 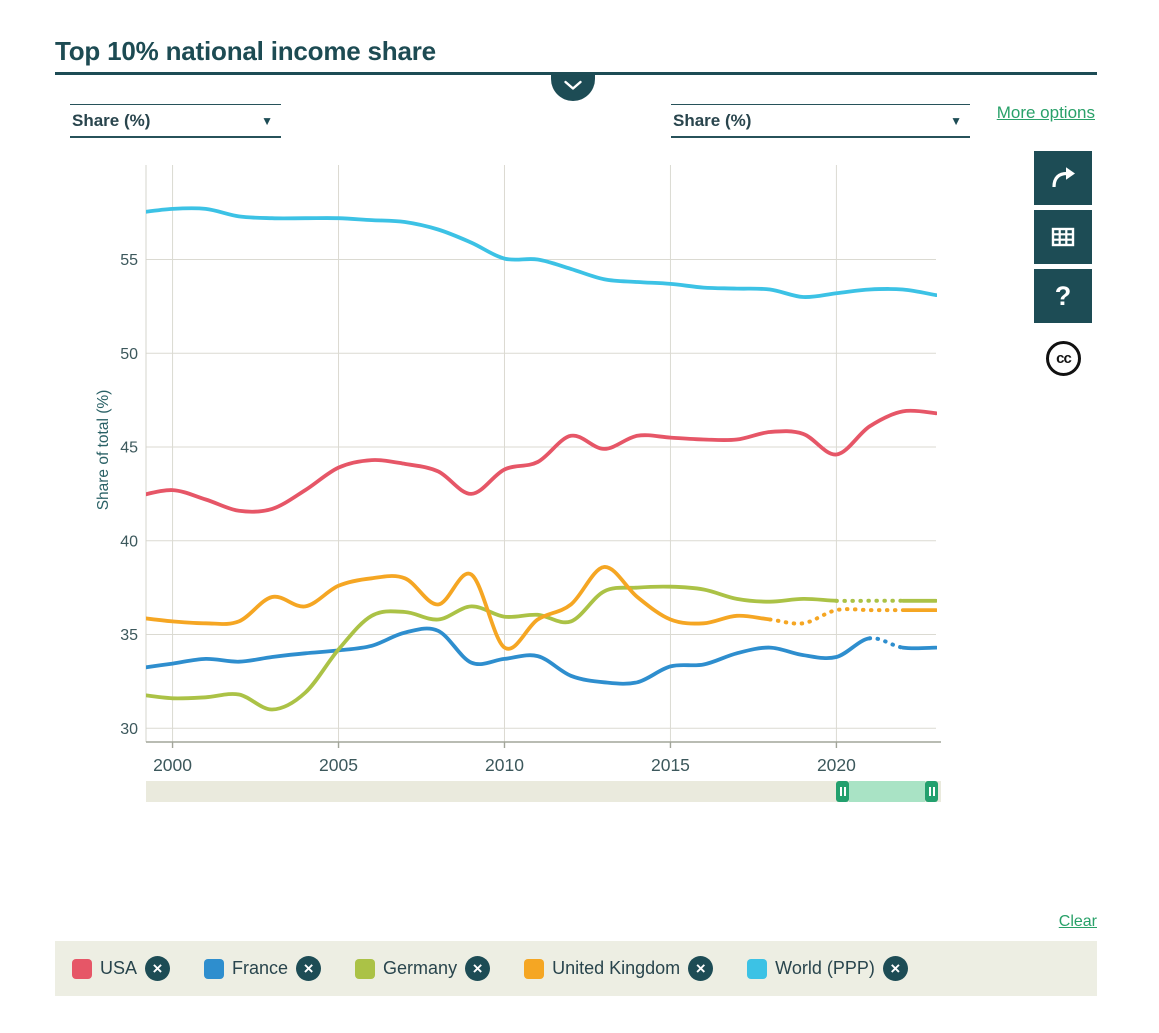 What do you see at coordinates (538, 461) in the screenshot?
I see `series-line-usa` at bounding box center [538, 461].